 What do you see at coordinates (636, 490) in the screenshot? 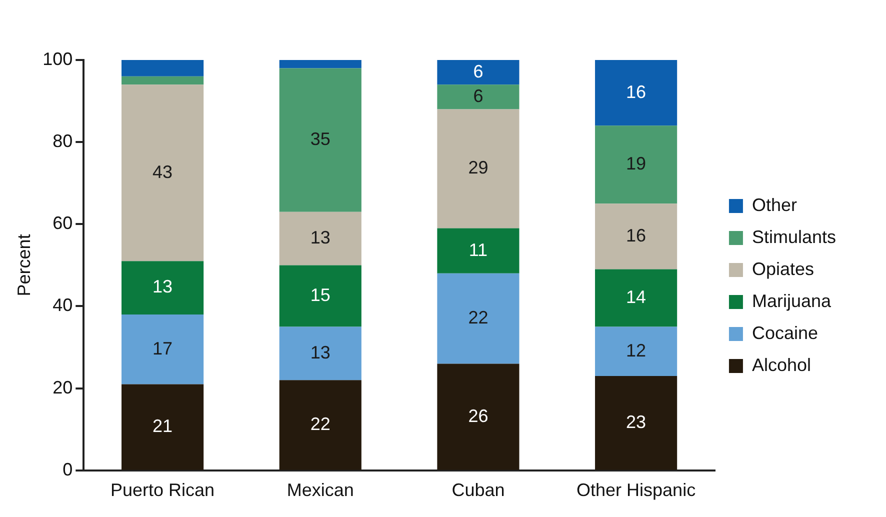
I see `x-tick-label: Other Hispanic` at bounding box center [636, 490].